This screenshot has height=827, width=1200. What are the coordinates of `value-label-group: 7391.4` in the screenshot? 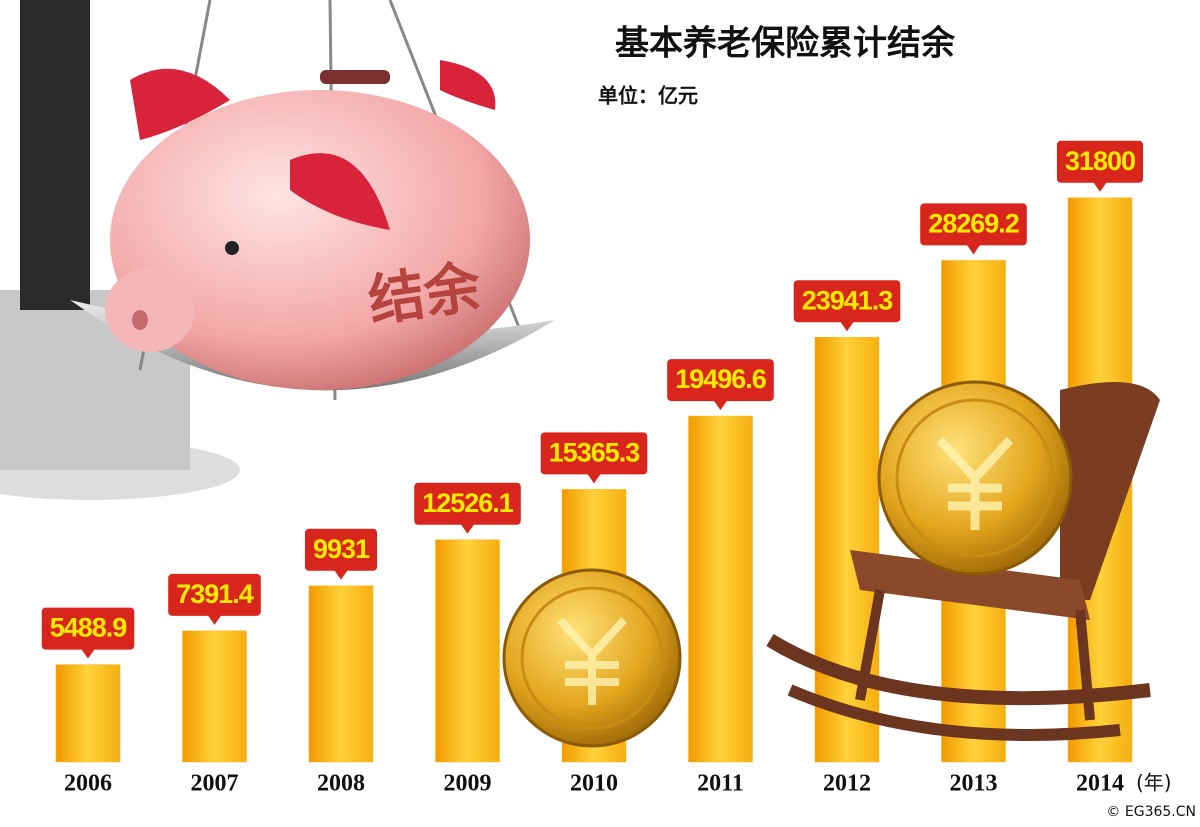 It's located at (214, 599).